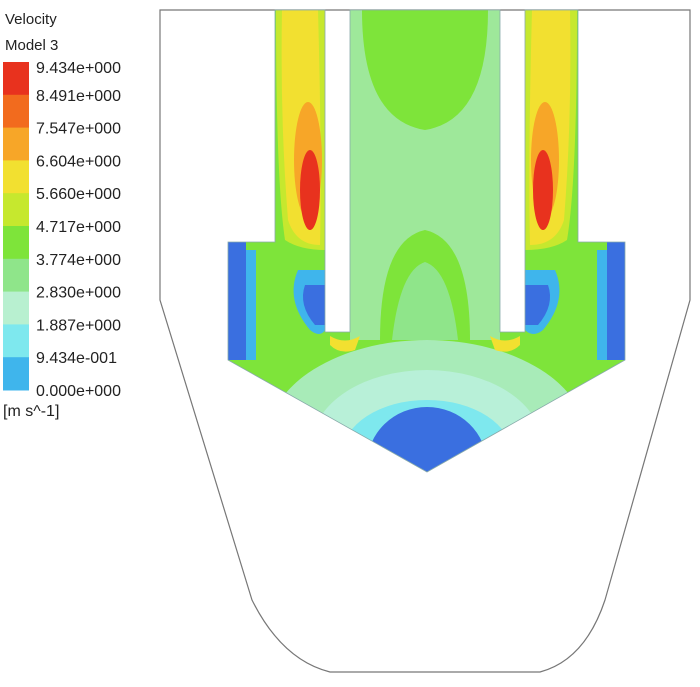  Describe the element at coordinates (78, 129) in the screenshot. I see `legend-level: 7.547e+000` at that location.